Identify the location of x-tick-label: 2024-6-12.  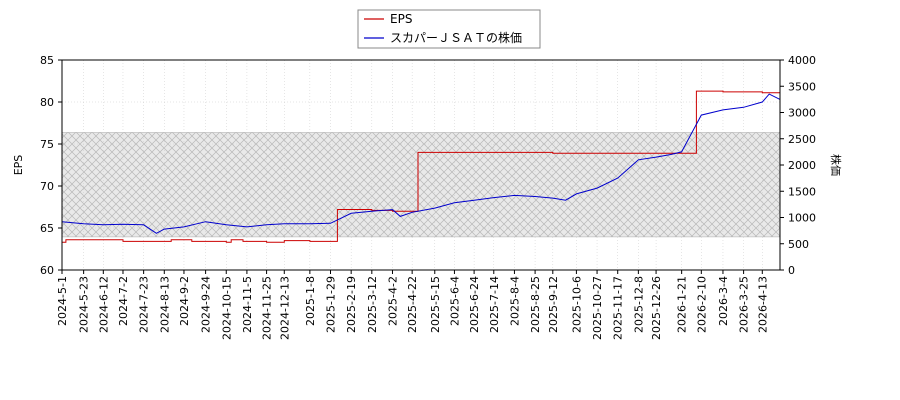
(103, 304).